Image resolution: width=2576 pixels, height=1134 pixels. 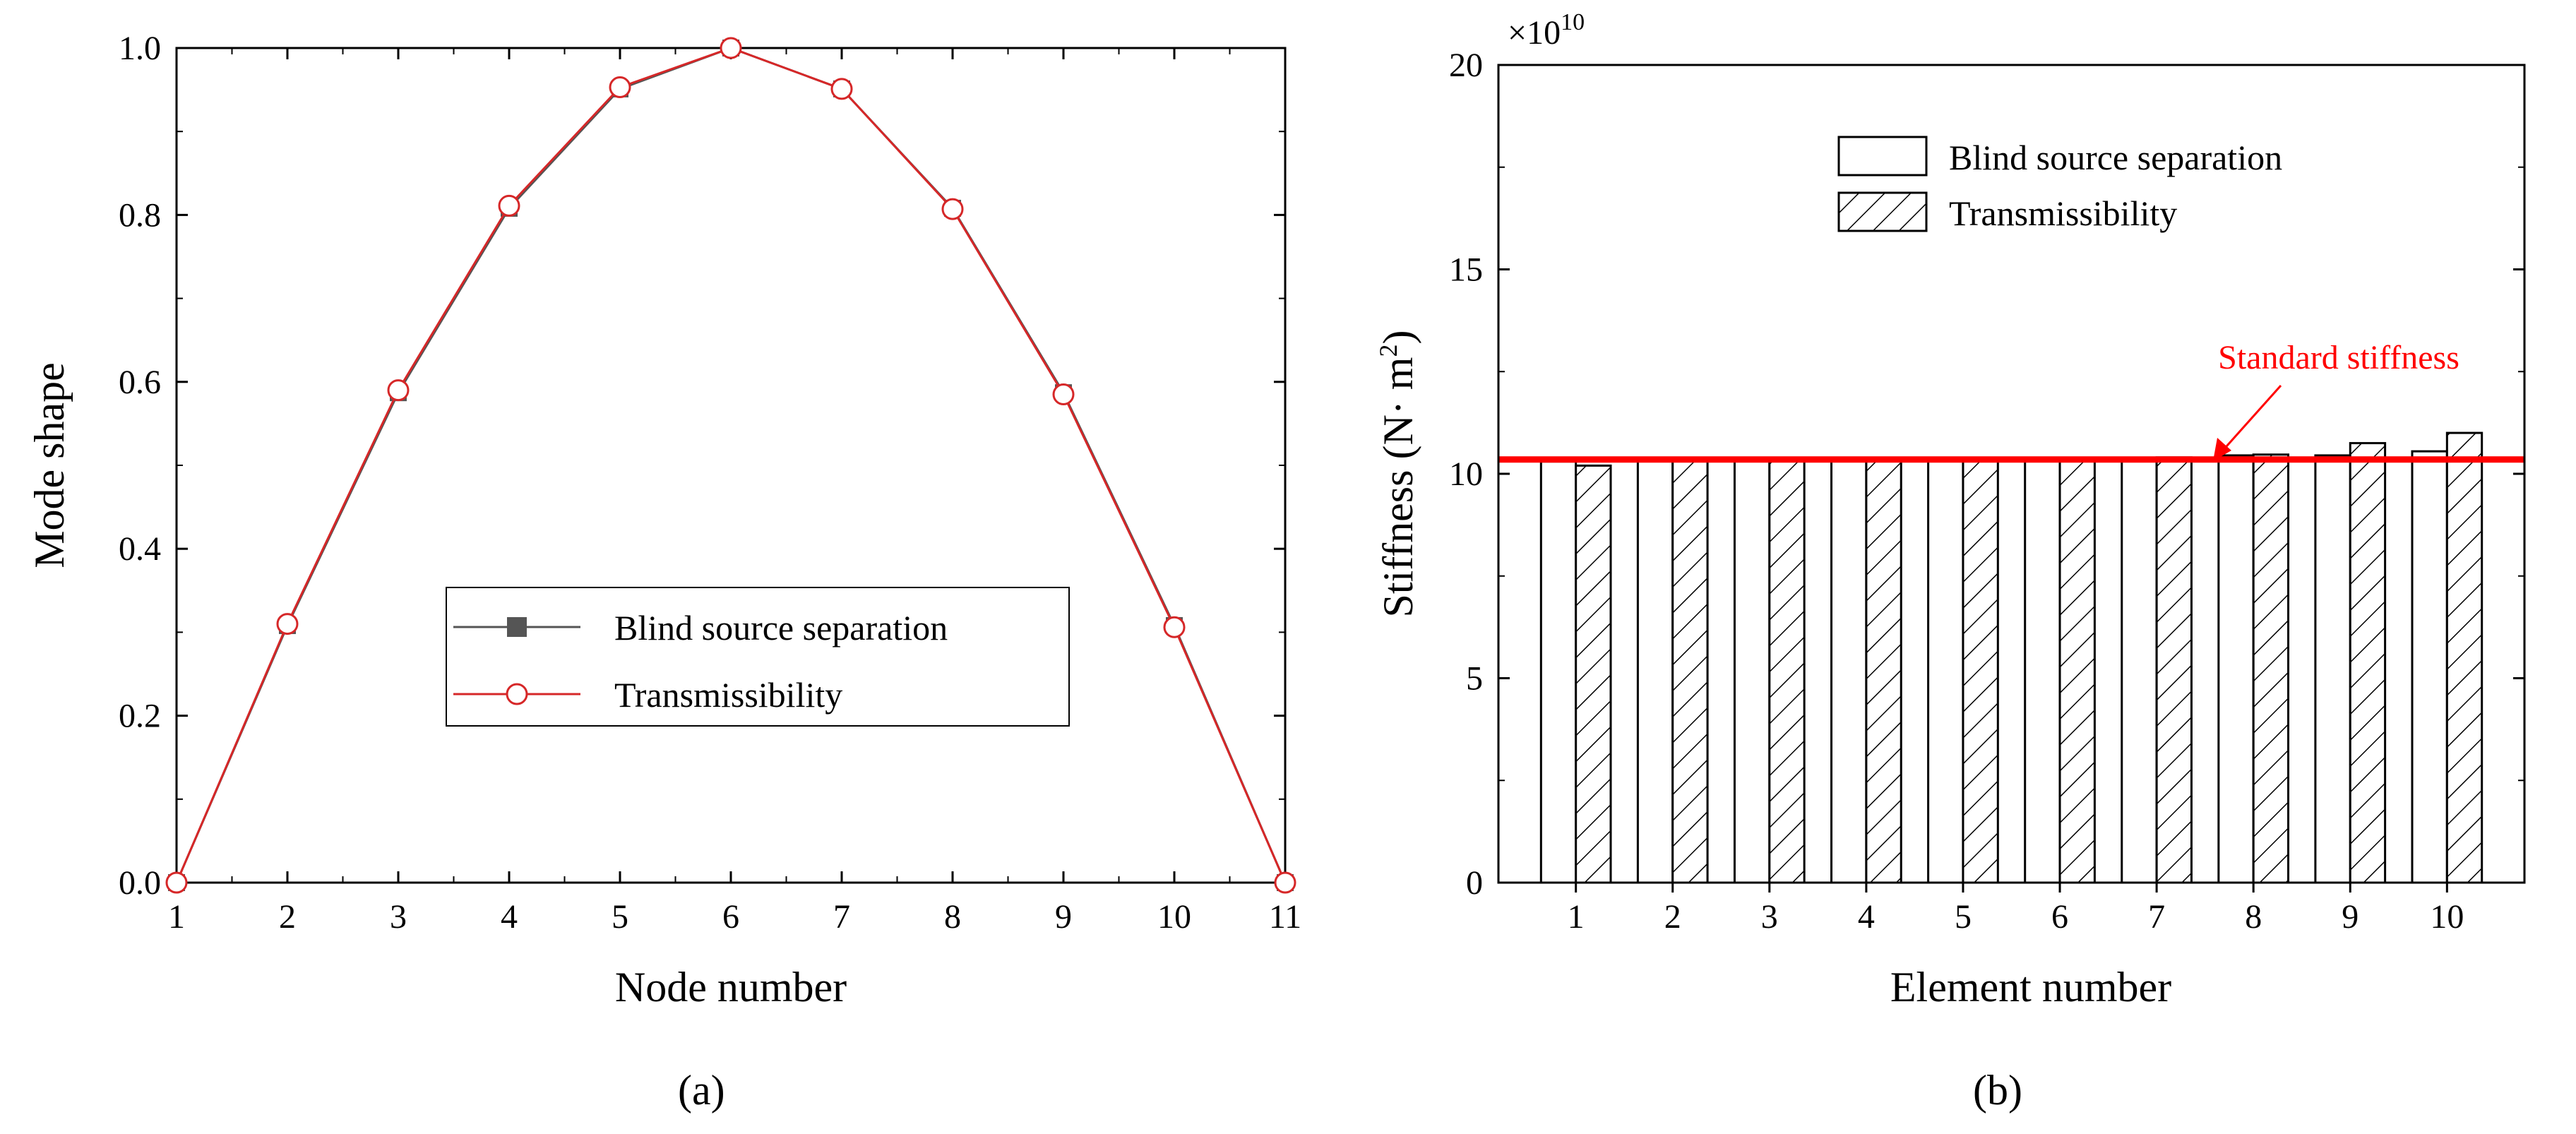 What do you see at coordinates (2011, 657) in the screenshot?
I see `bars-b` at bounding box center [2011, 657].